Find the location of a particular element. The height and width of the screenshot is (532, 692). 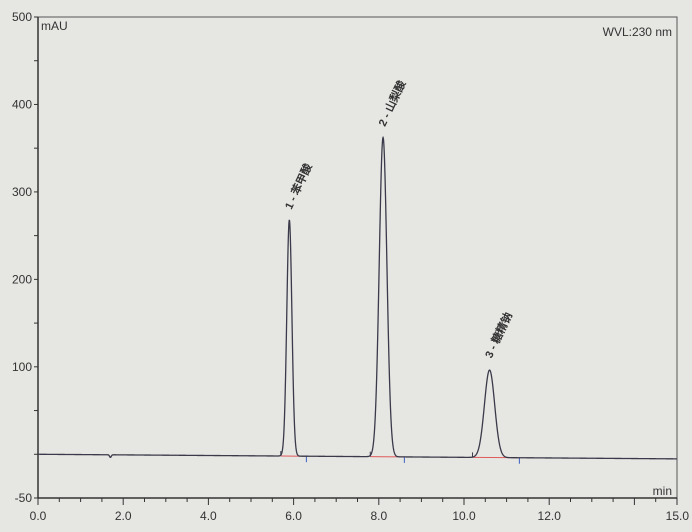

y-tick-label: 500 is located at coordinates (22, 17).